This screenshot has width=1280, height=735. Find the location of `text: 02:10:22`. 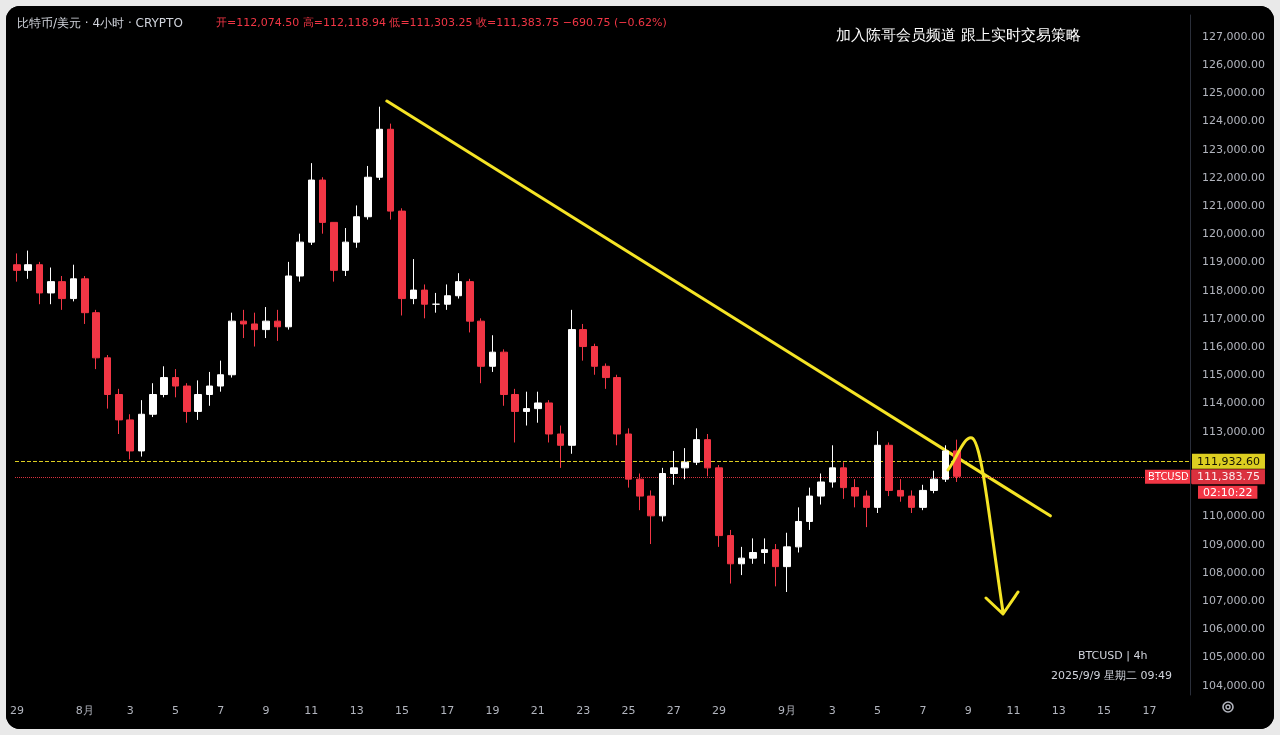

text: 02:10:22 is located at coordinates (1228, 492).